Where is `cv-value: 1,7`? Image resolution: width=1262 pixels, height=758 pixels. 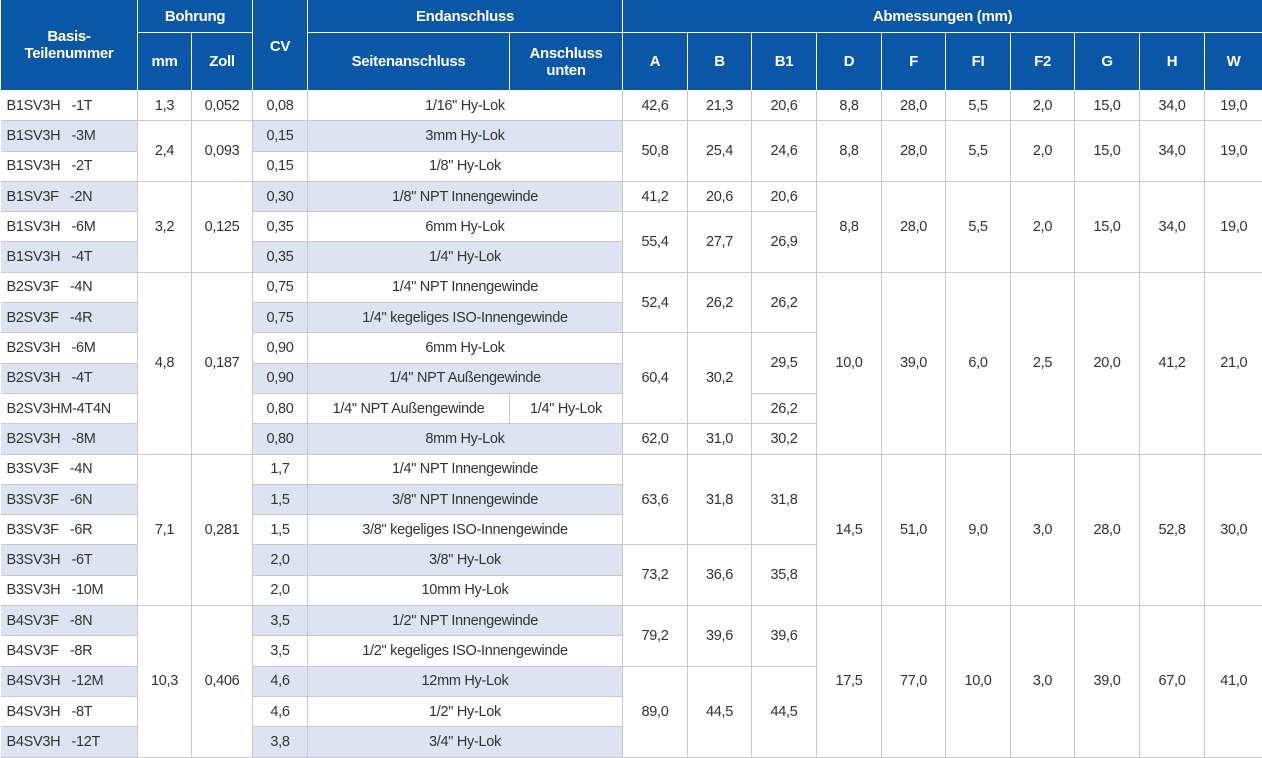
cv-value: 1,7 is located at coordinates (280, 469).